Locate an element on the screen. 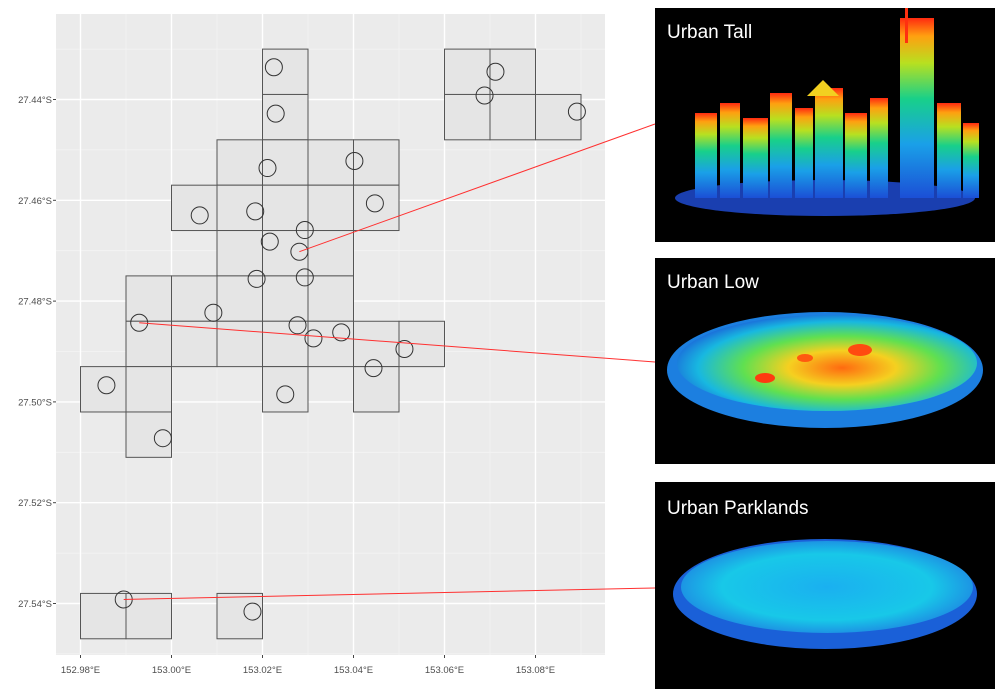  panel-title: Urban Low is located at coordinates (713, 282).